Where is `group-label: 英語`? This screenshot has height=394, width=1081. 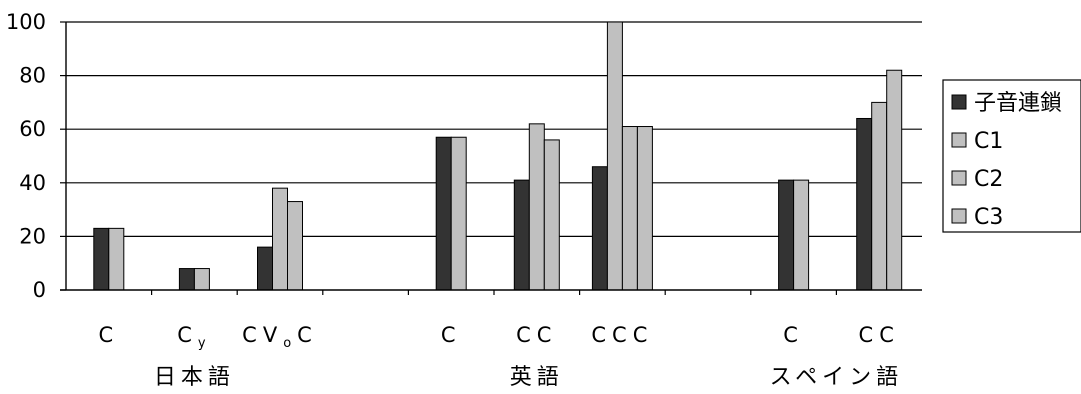 group-label: 英語 is located at coordinates (537, 377).